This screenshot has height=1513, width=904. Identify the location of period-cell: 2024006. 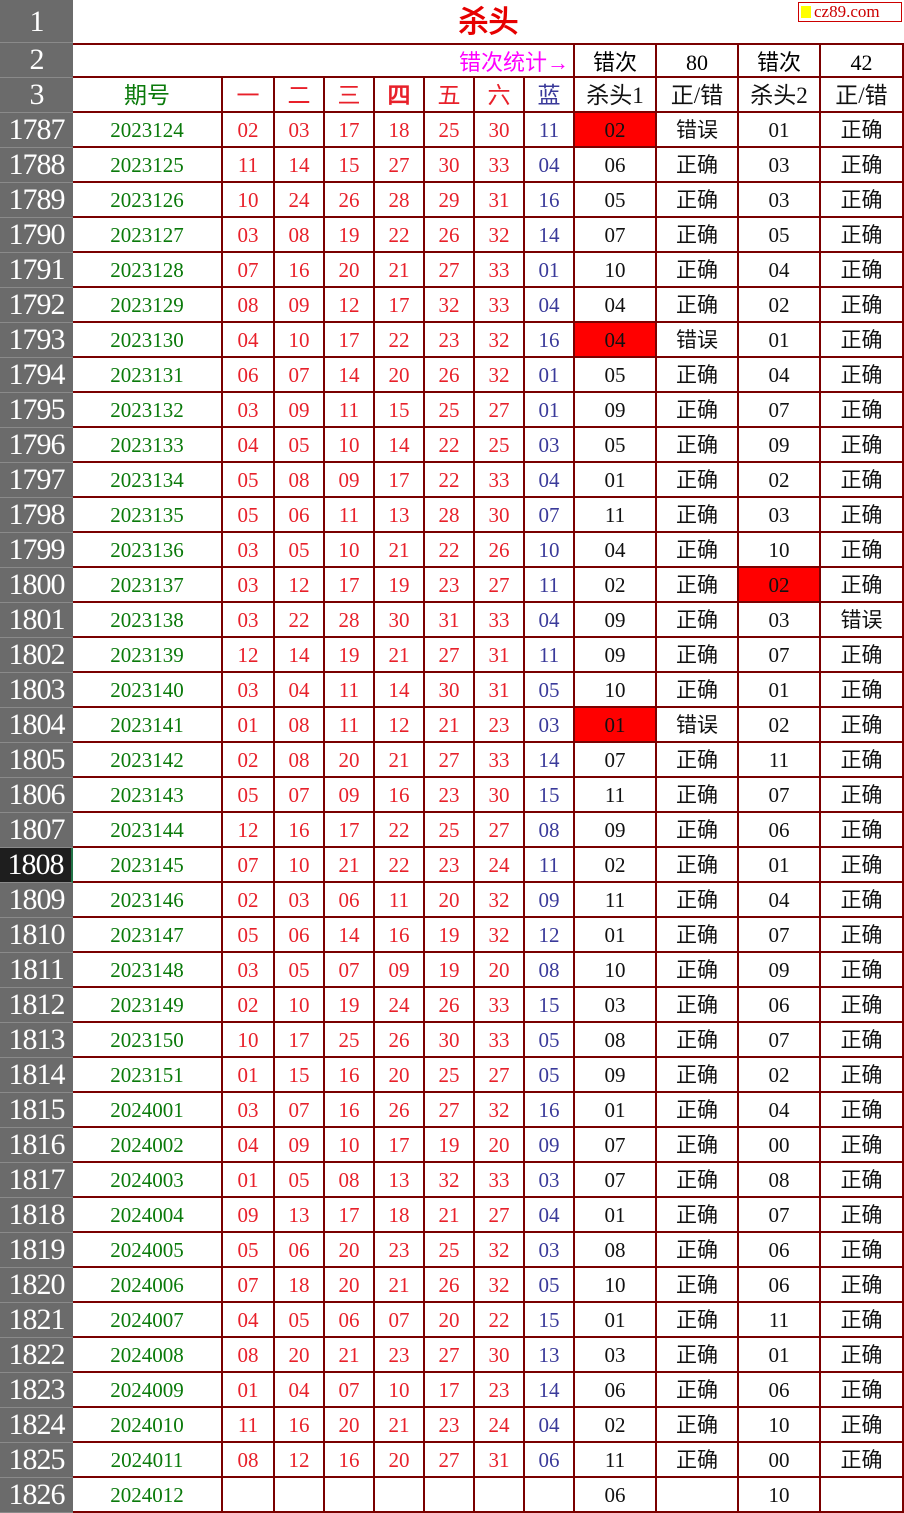
(148, 1285).